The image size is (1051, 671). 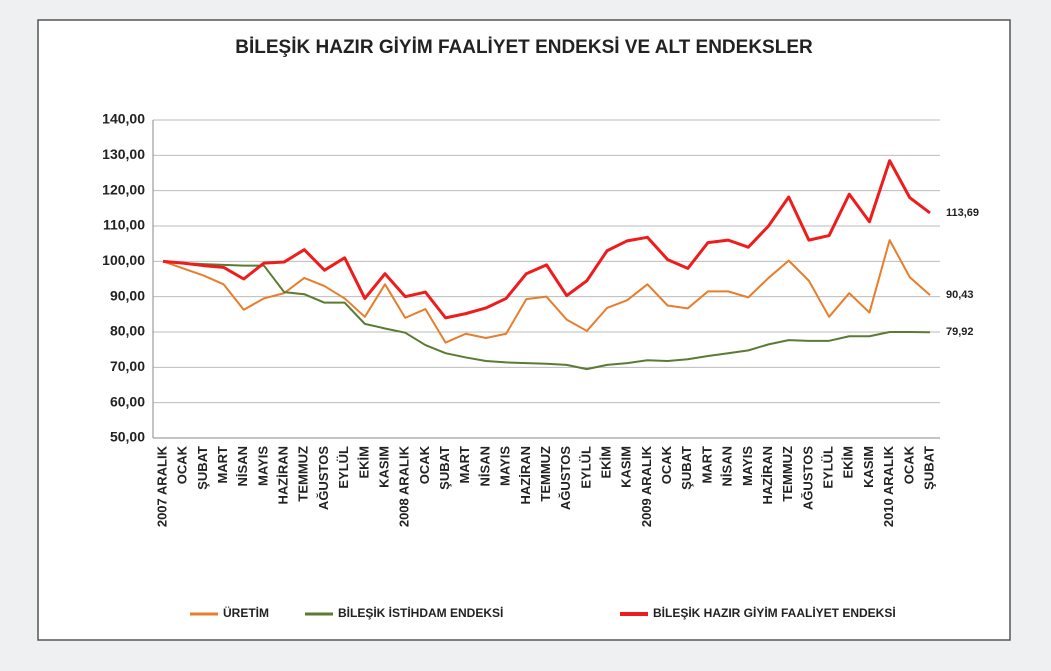 What do you see at coordinates (124, 225) in the screenshot?
I see `y-tick-label: 110,00` at bounding box center [124, 225].